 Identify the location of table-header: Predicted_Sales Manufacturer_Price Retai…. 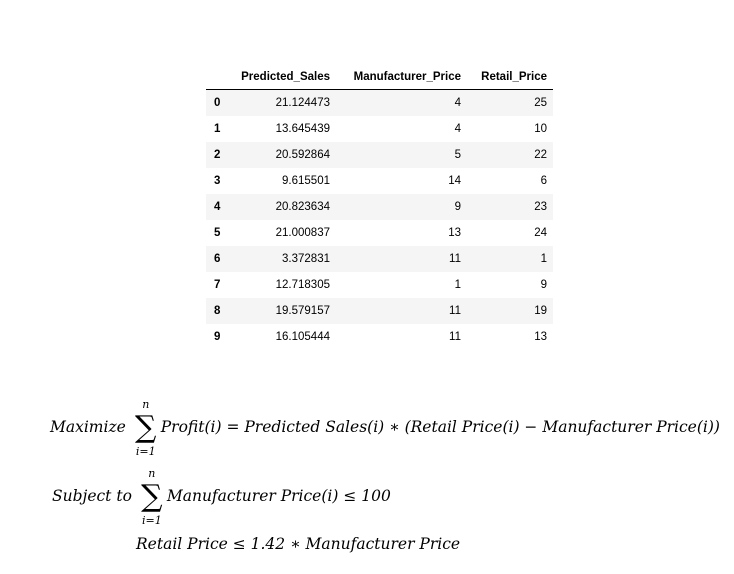
(379, 77).